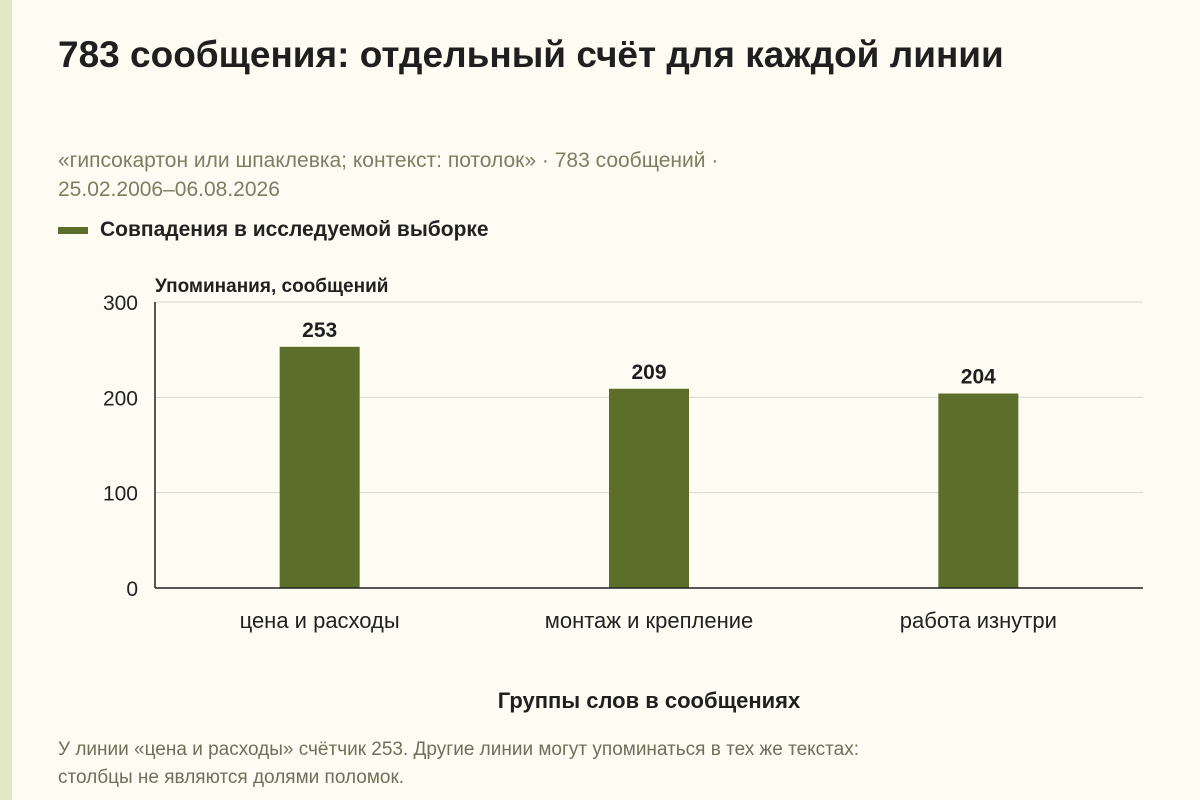  I want to click on bar-value-label: 253, so click(319, 330).